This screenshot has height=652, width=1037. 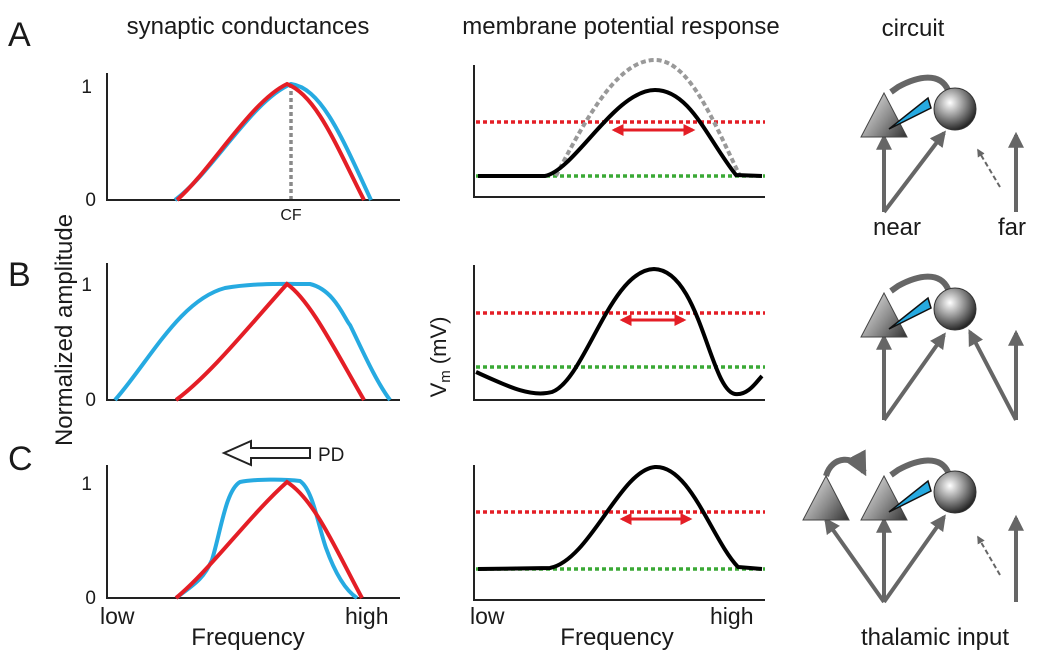 I want to click on row-letter-c: C, so click(x=20, y=459).